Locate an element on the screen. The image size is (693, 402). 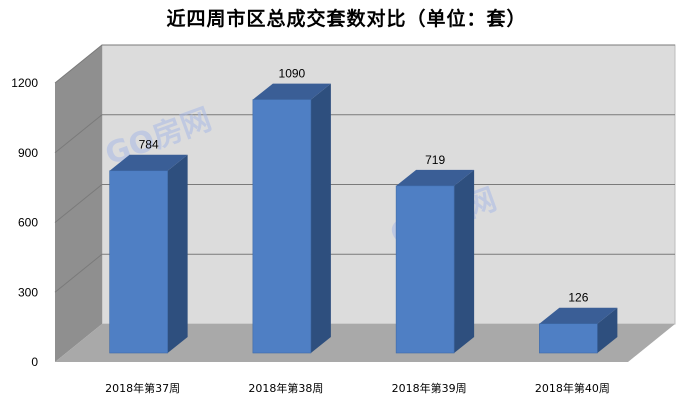
y-tick-label: 300 is located at coordinates (28, 292).